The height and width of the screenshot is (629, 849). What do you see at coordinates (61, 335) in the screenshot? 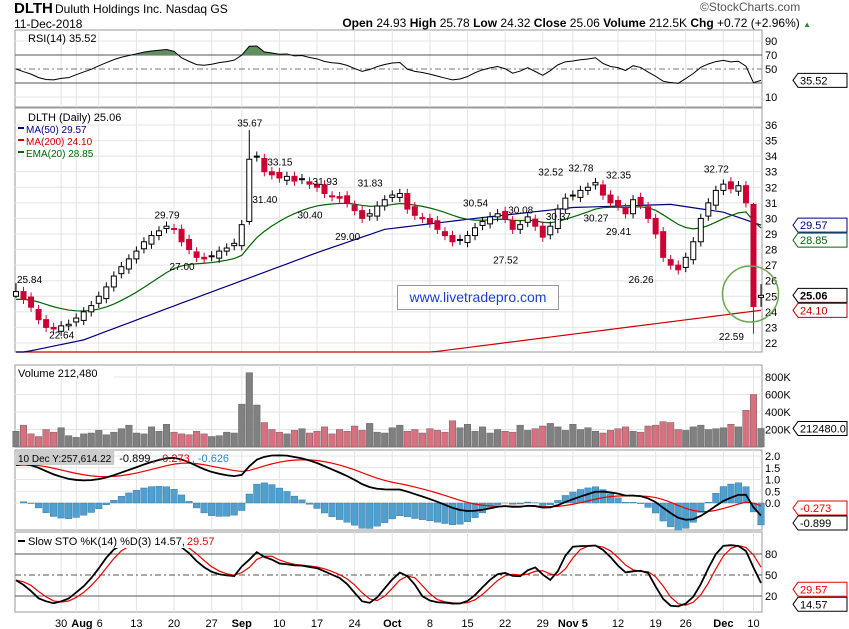
I see `price-annotation: 22.64` at bounding box center [61, 335].